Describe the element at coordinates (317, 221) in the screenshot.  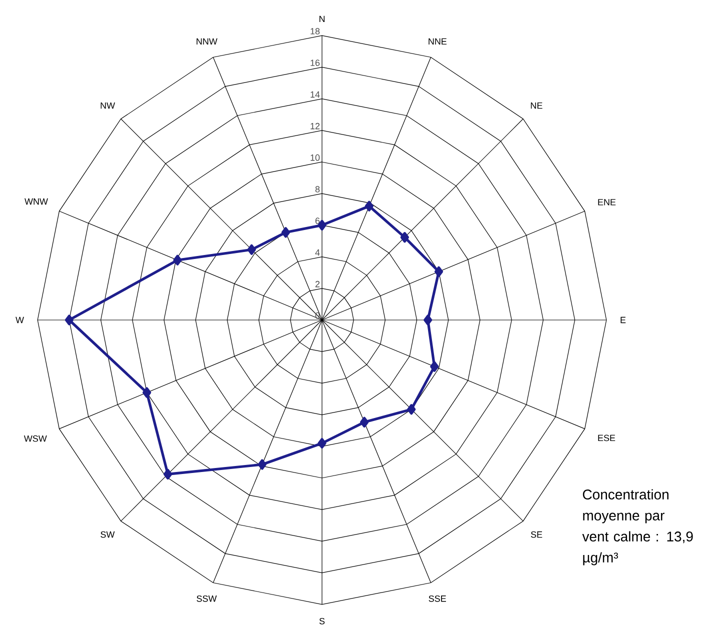
I see `y-tick-label: 6` at that location.